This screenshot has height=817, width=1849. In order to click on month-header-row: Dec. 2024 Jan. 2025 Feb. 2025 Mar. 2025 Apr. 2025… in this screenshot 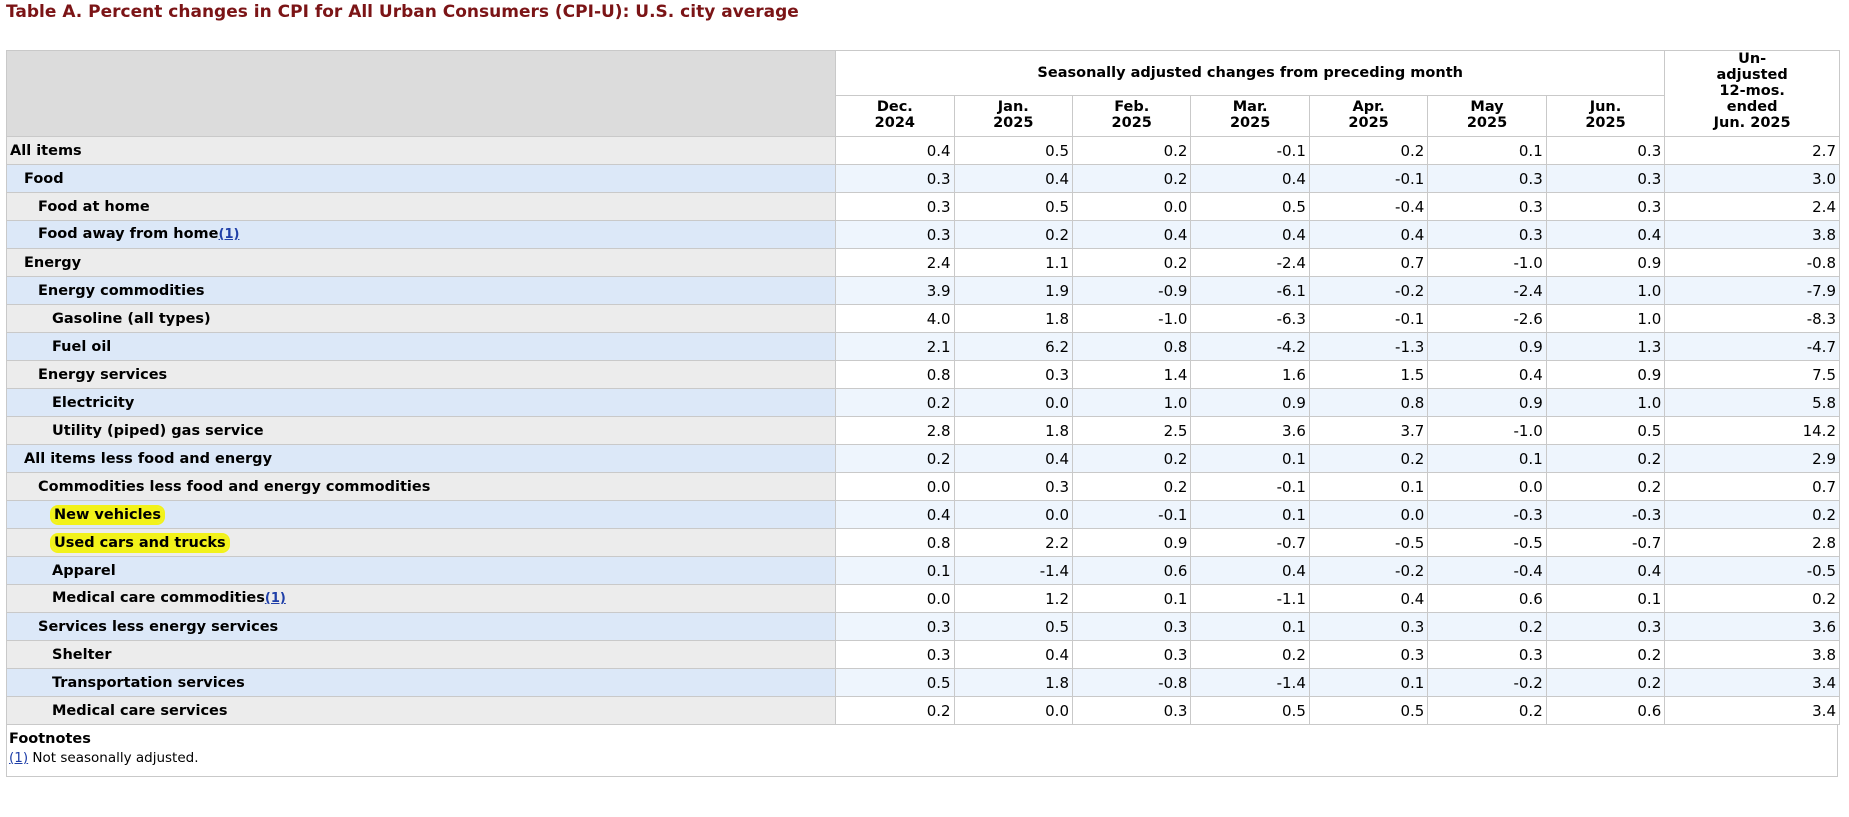, I will do `click(923, 116)`.